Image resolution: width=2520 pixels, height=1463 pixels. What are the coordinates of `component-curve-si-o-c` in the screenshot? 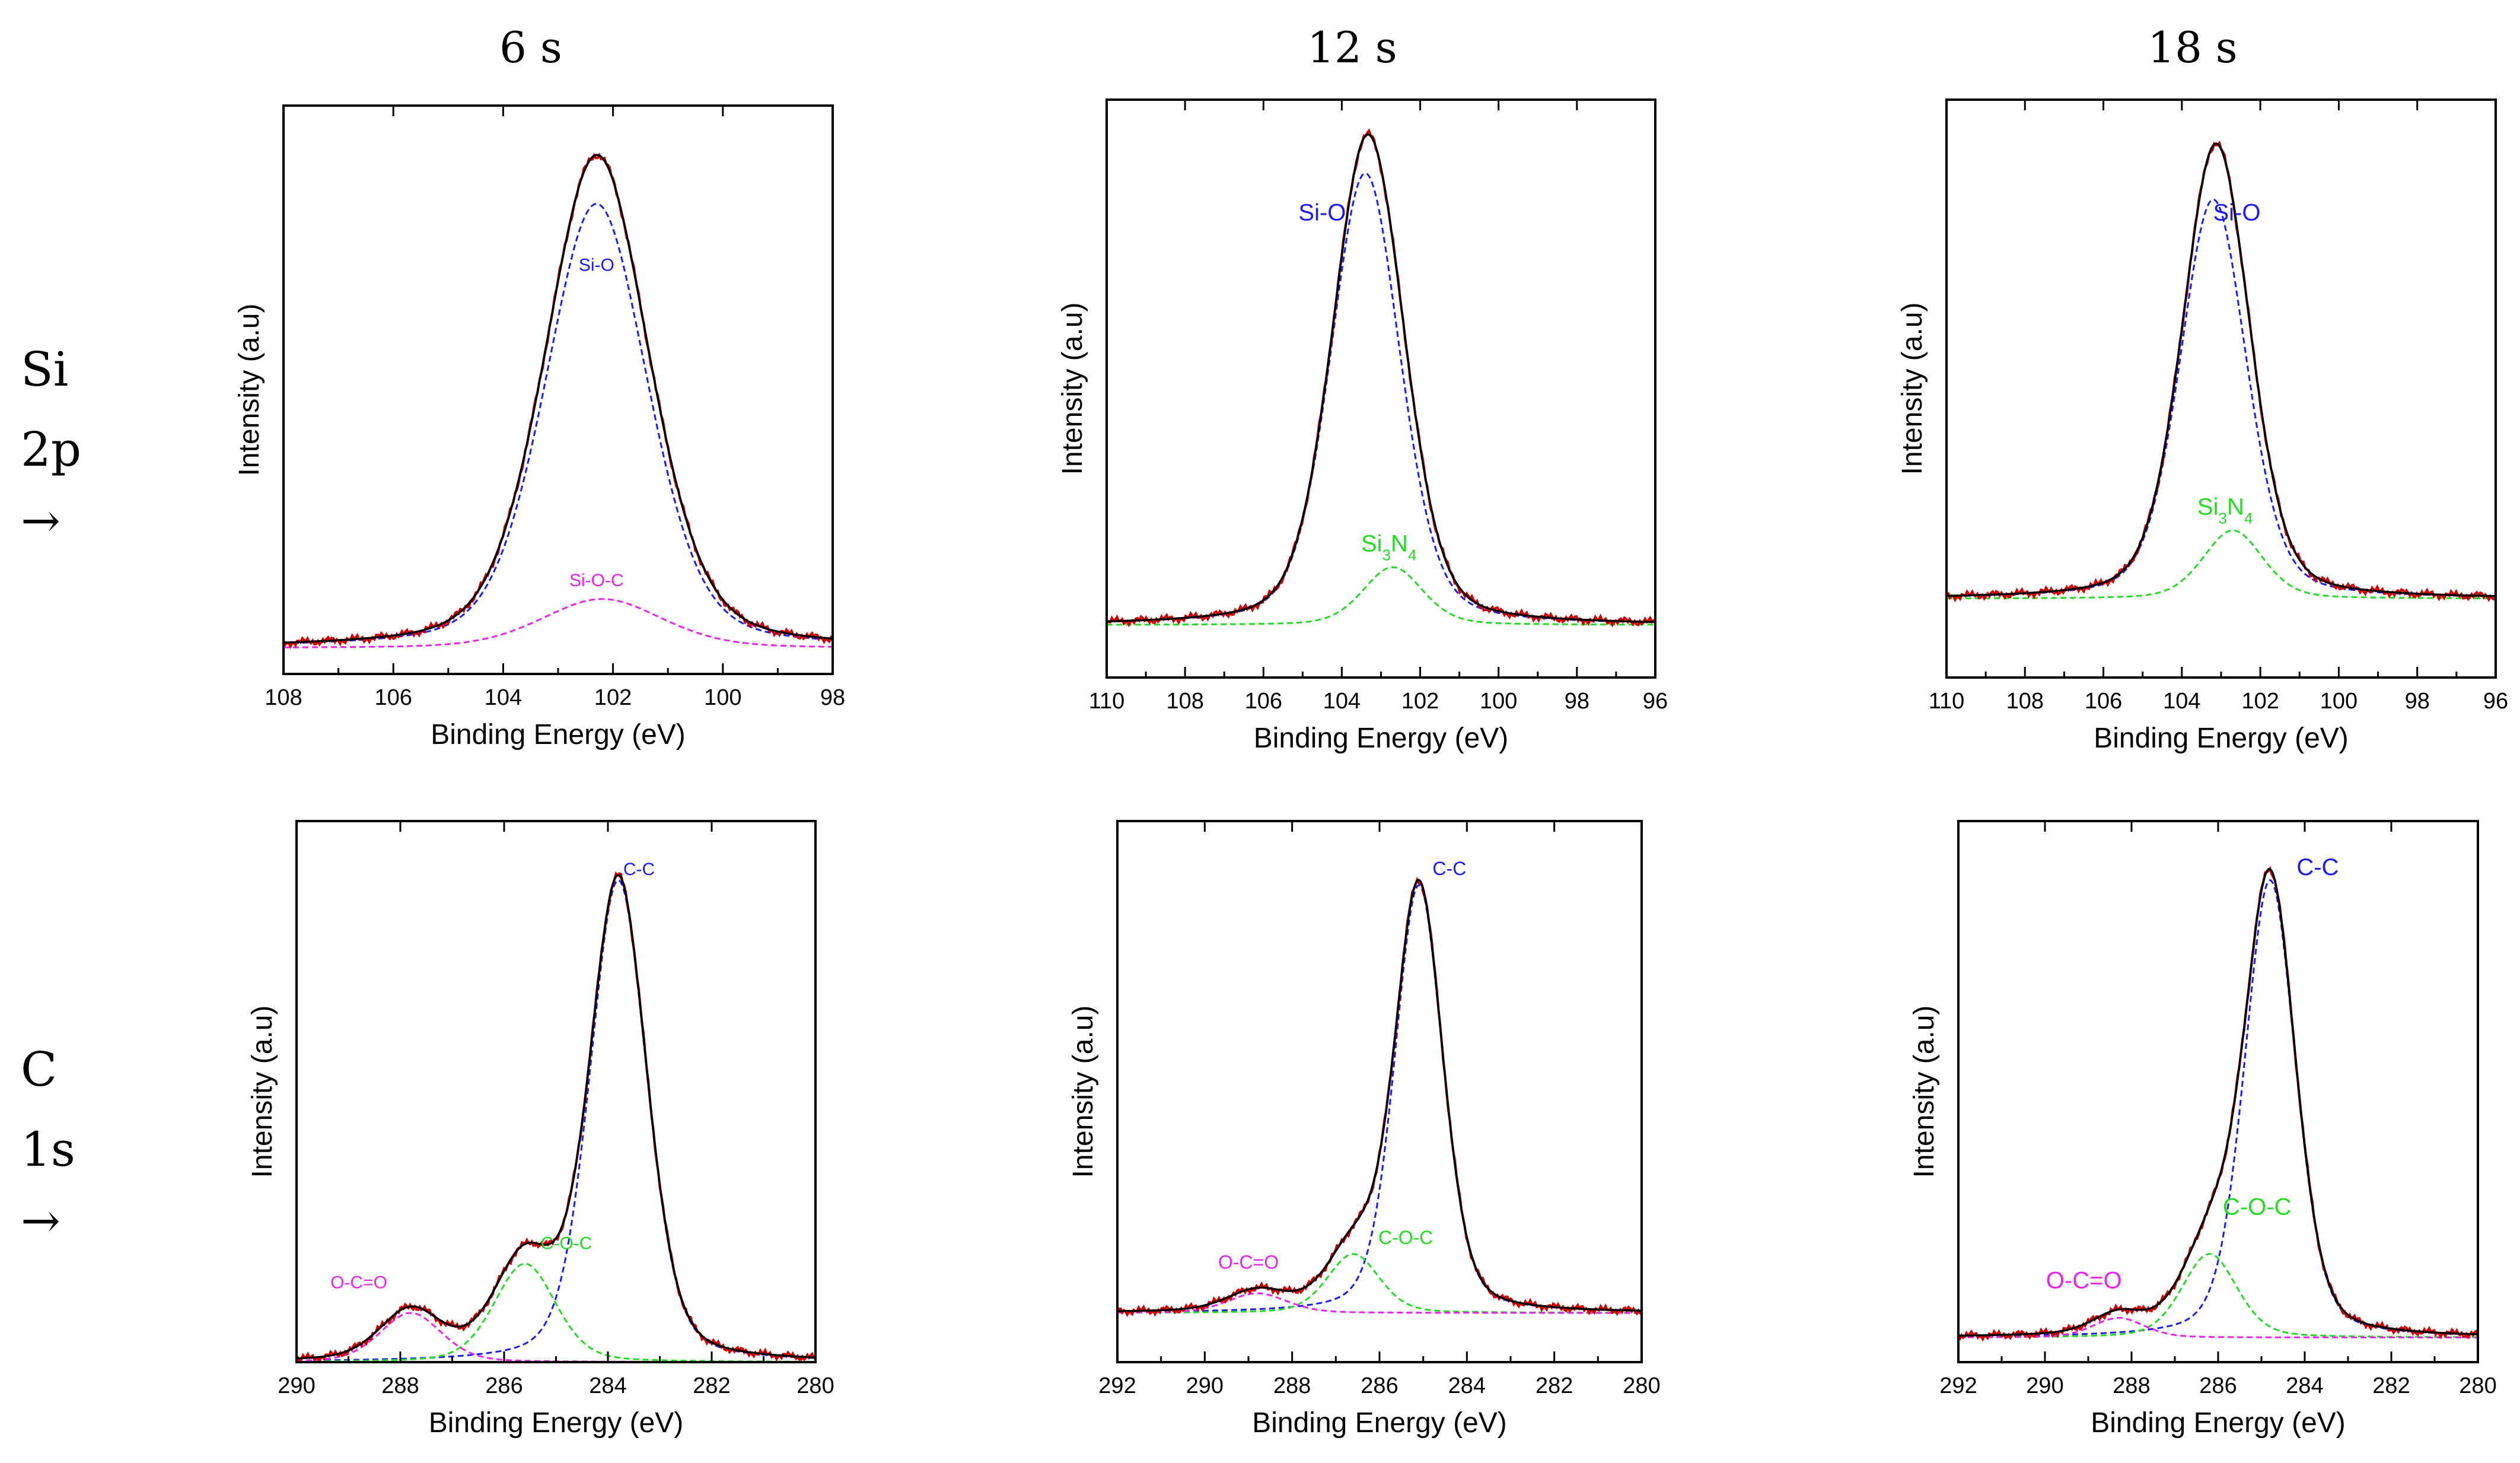 It's located at (558, 623).